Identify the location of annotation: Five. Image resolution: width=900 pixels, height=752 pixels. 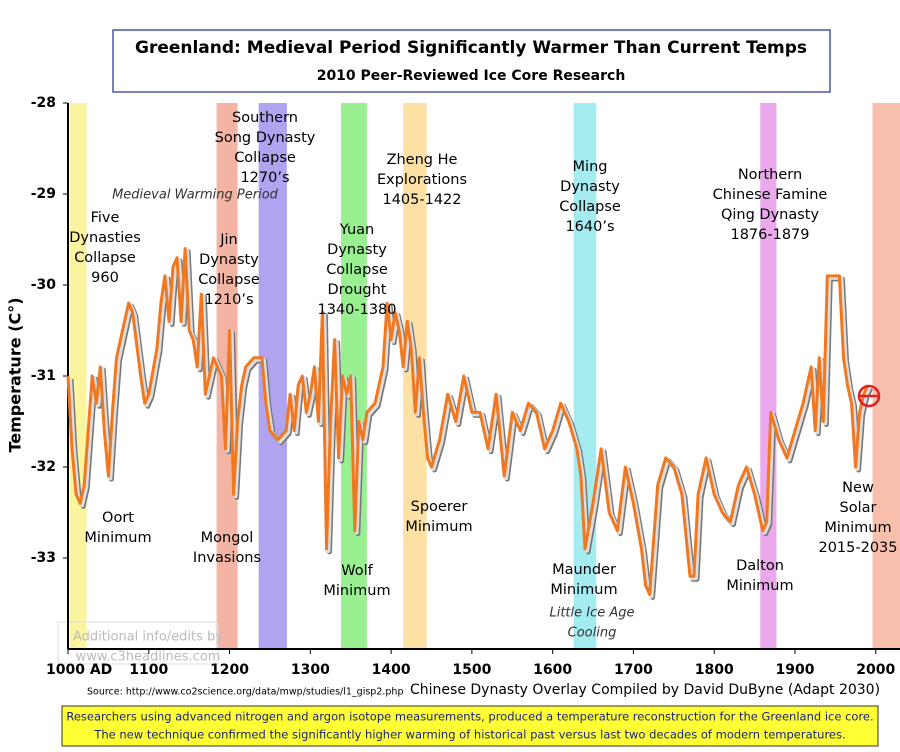
(105, 218).